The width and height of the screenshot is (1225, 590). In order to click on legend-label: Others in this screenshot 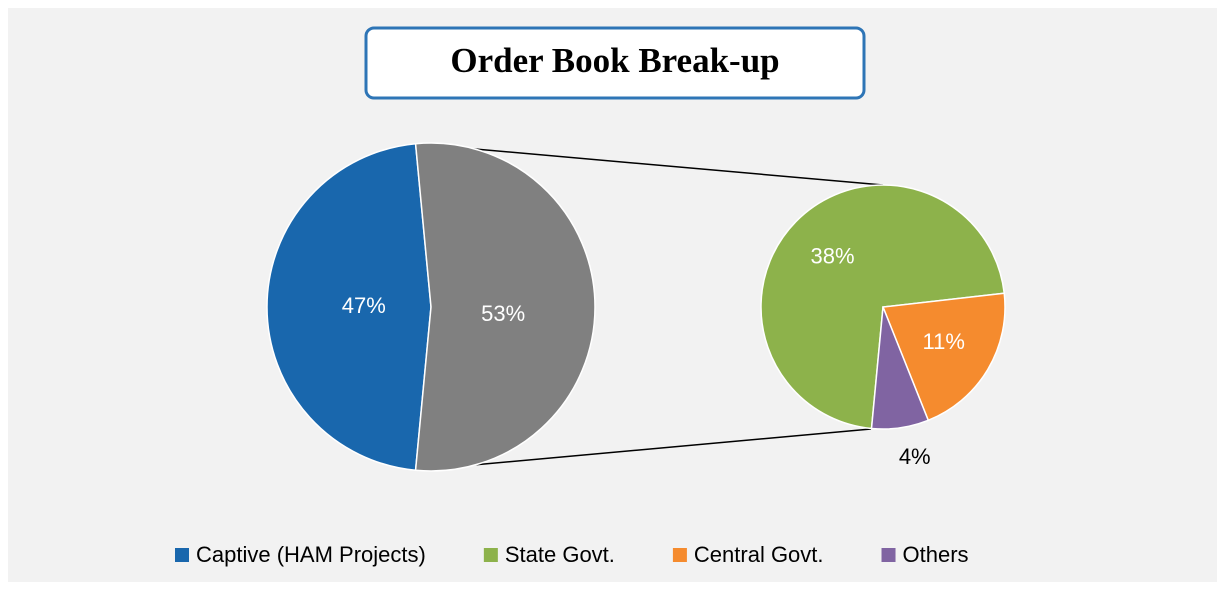, I will do `click(936, 554)`.